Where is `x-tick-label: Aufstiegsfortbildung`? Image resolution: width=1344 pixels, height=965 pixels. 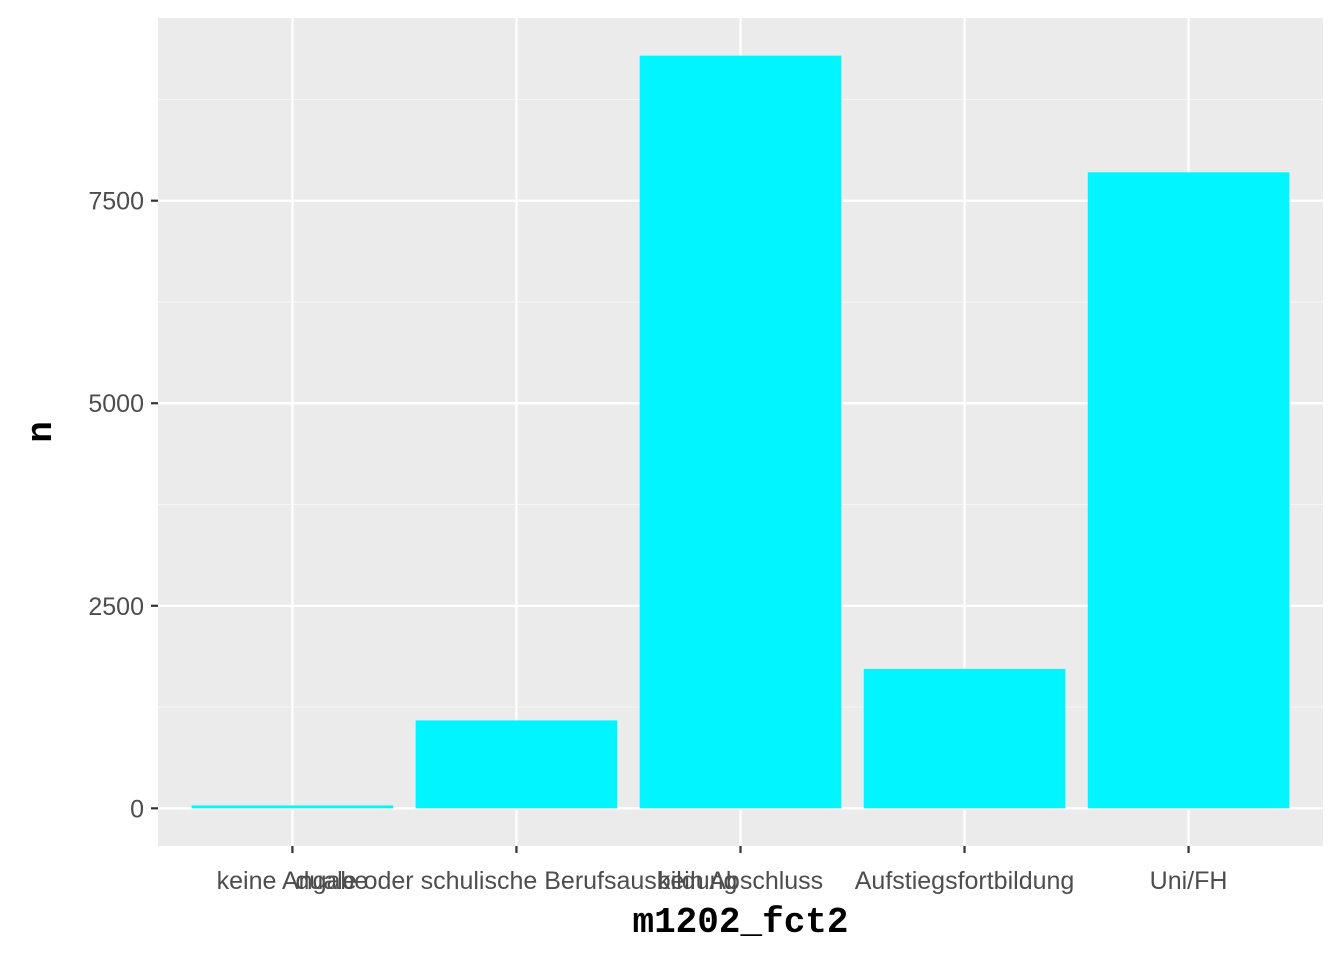
x-tick-label: Aufstiegsfortbildung is located at coordinates (965, 881).